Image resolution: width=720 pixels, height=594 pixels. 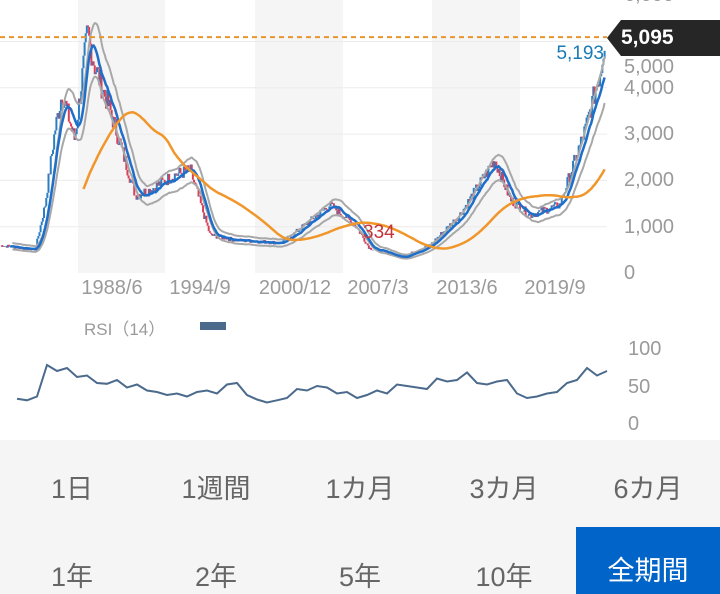 I want to click on low-price-label: 334, so click(x=379, y=232).